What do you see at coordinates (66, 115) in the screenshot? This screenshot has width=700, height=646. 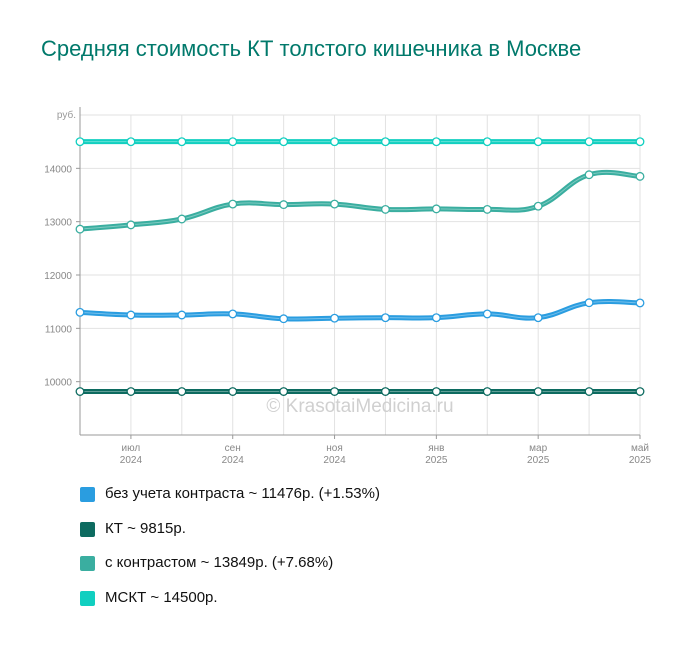 I see `y-axis-label: руб.` at bounding box center [66, 115].